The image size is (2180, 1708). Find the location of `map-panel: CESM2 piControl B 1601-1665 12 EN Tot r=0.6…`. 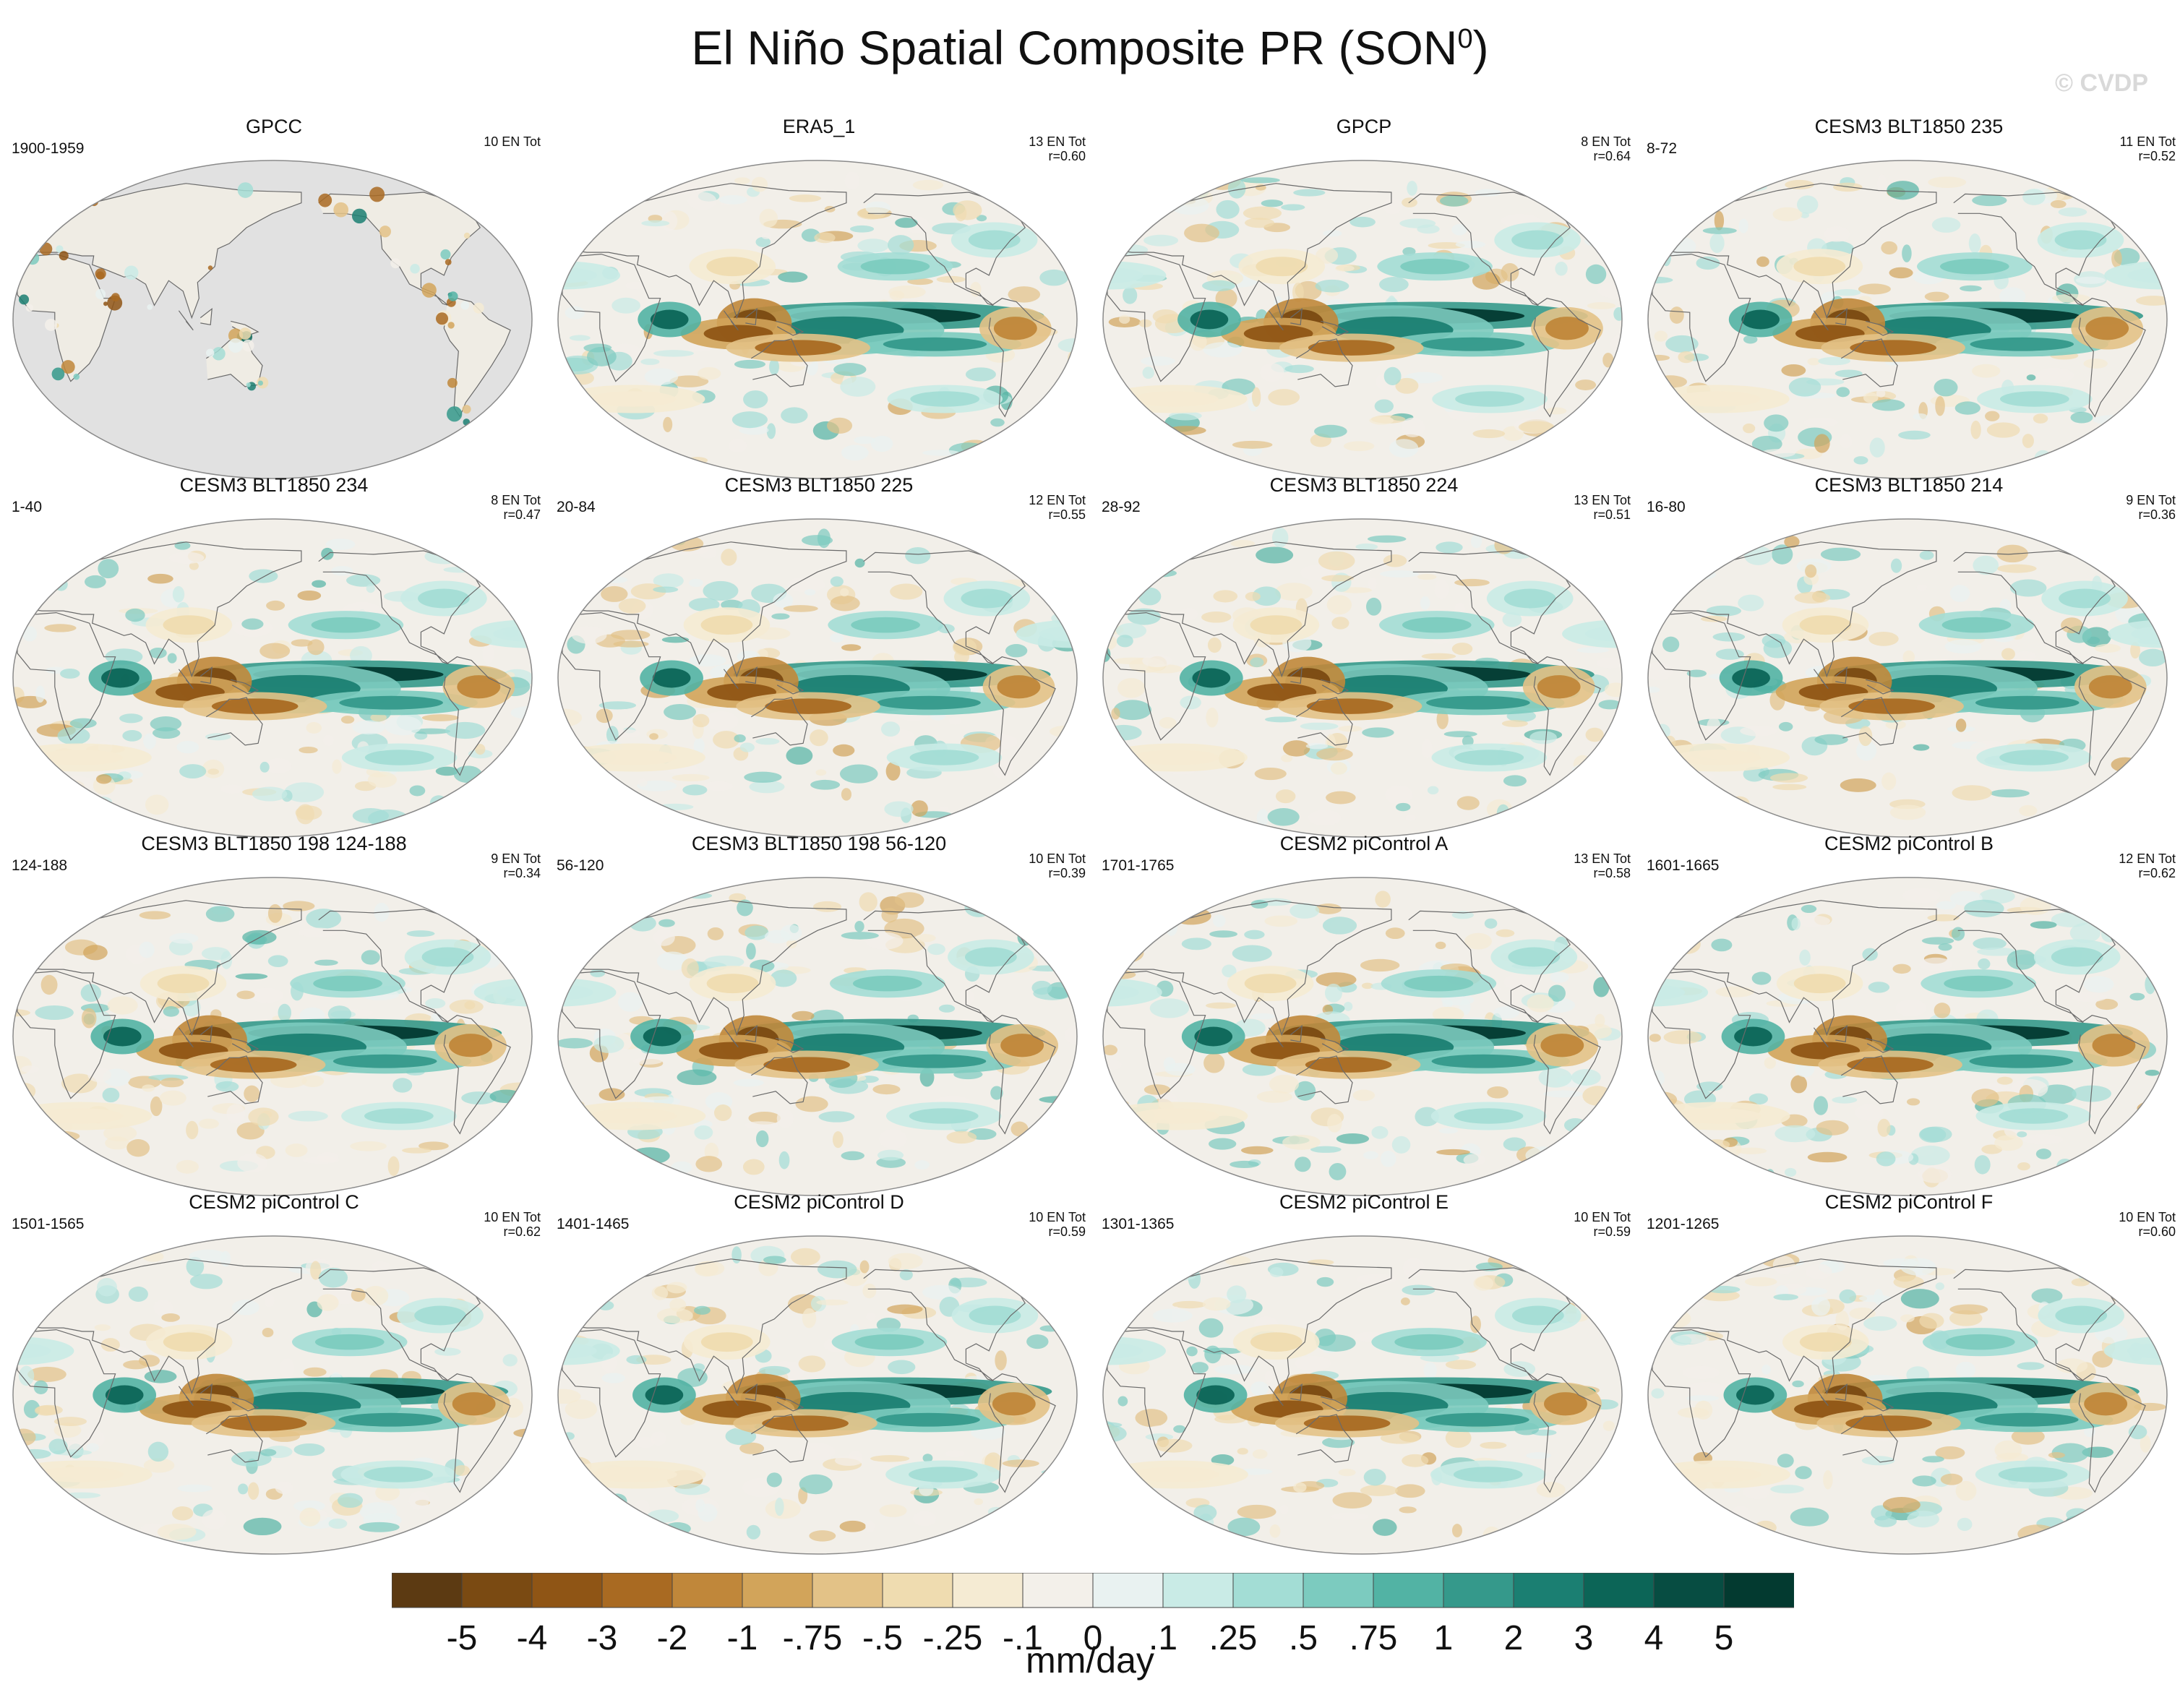

map-panel: CESM2 piControl B 1601-1665 12 EN Tot r=0.6… is located at coordinates (1908, 1014).